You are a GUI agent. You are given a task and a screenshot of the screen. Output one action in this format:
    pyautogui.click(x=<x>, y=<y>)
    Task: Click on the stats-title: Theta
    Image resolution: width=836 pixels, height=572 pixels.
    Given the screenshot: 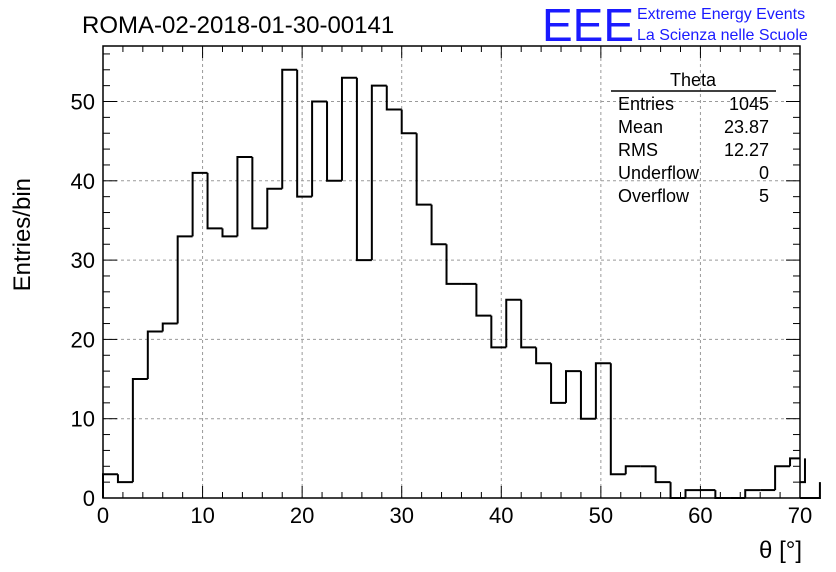 What is the action you would take?
    pyautogui.click(x=693, y=80)
    